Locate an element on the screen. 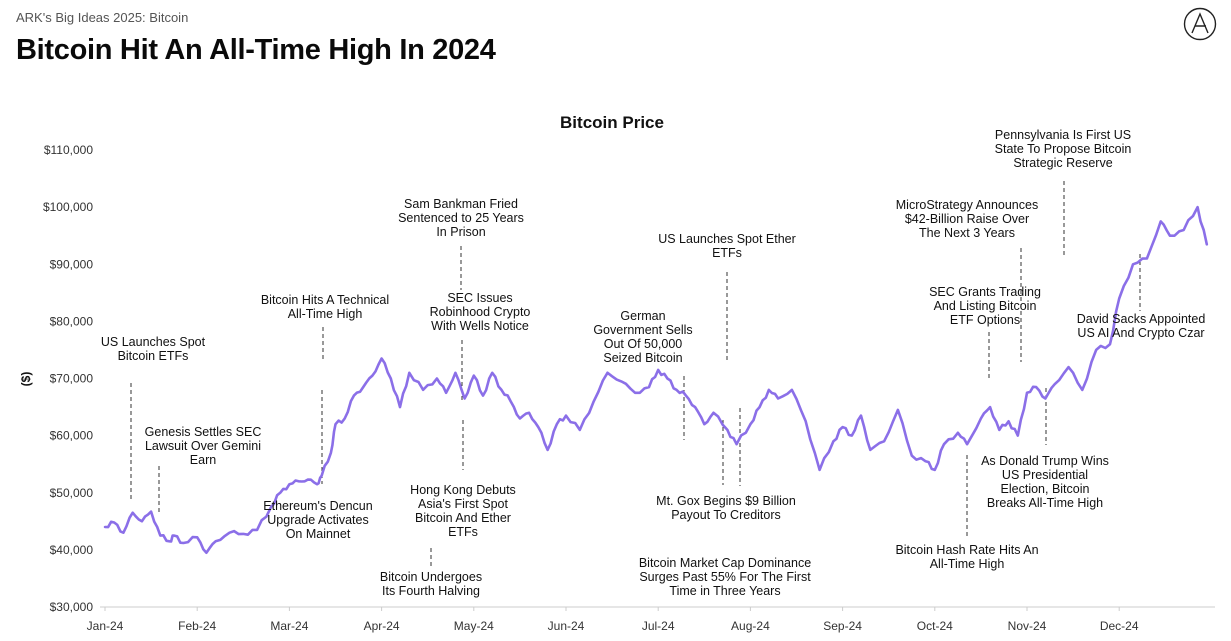 The height and width of the screenshot is (641, 1231). annotation-line: $42-Billion Raise Over is located at coordinates (967, 219).